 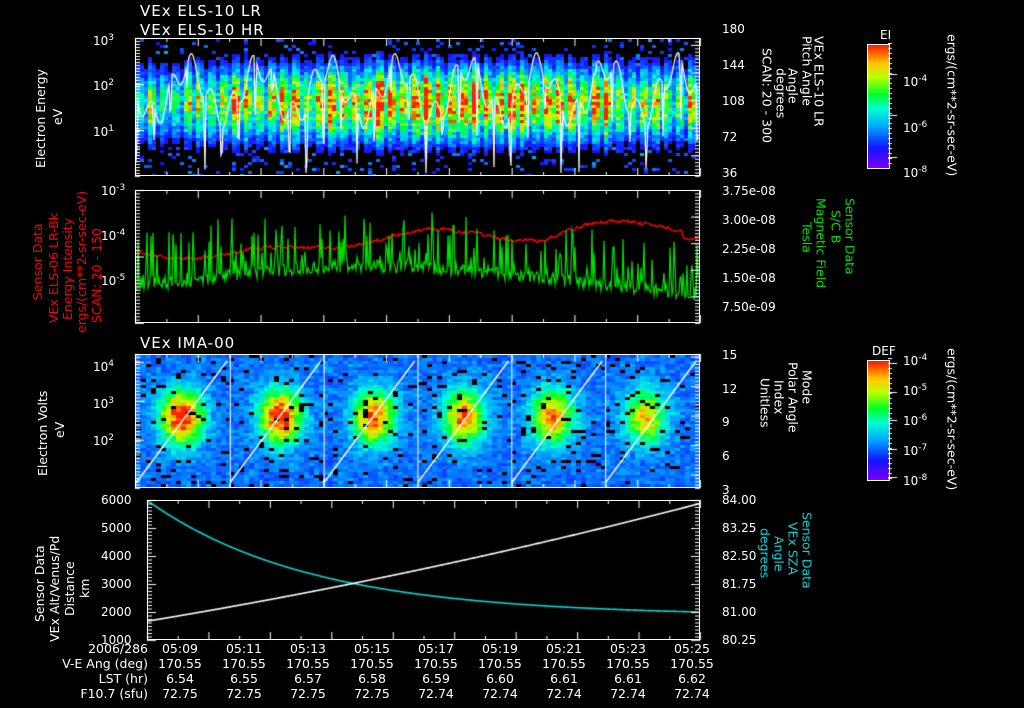 What do you see at coordinates (749, 278) in the screenshot?
I see `panel2-y2tick-3: 1.50e-08` at bounding box center [749, 278].